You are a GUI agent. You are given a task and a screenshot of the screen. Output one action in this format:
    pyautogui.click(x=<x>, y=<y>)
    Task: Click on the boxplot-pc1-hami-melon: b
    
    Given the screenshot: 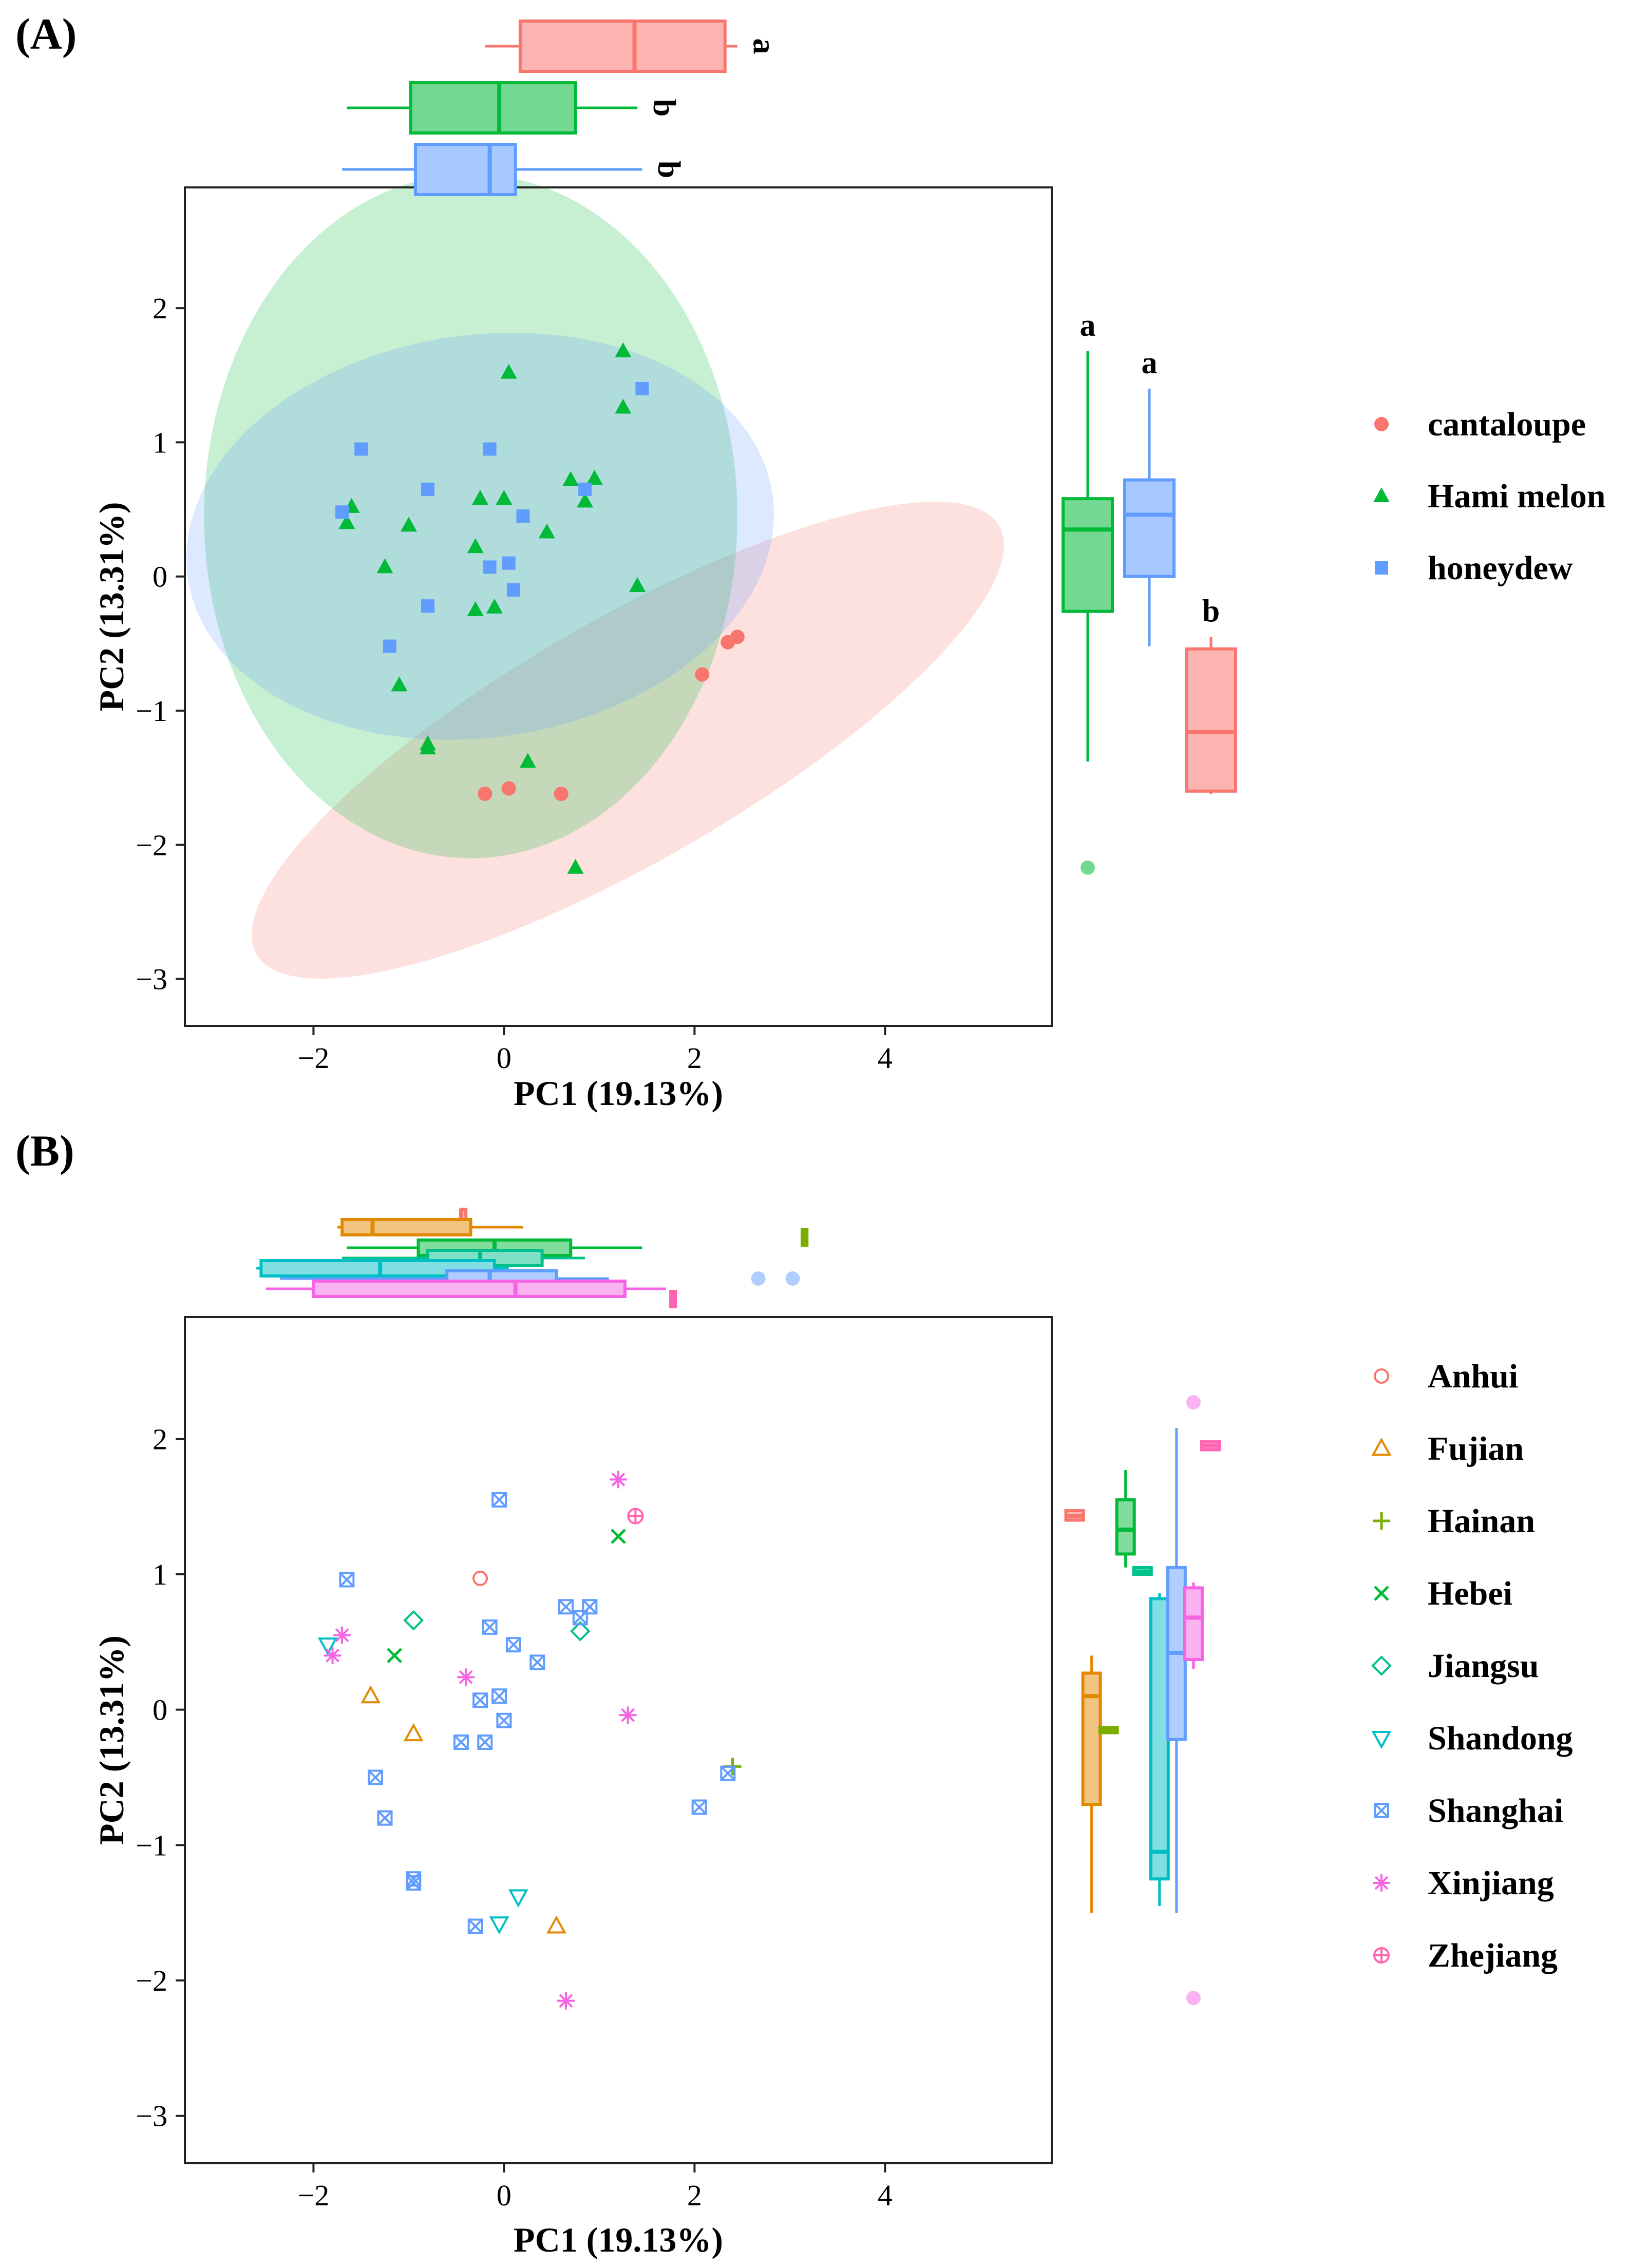 What is the action you would take?
    pyautogui.click(x=514, y=108)
    